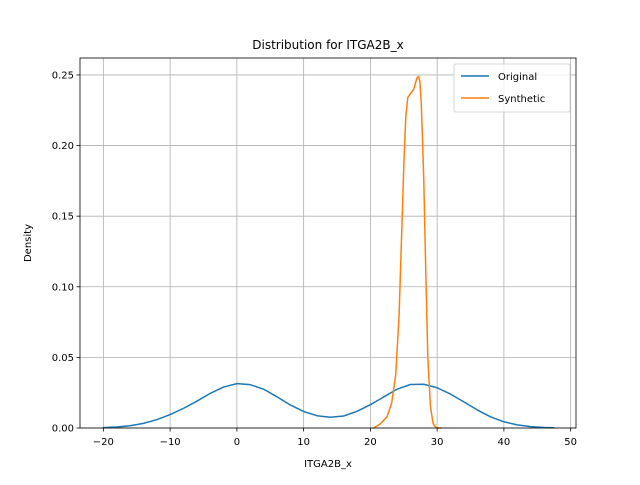  What do you see at coordinates (103, 442) in the screenshot?
I see `x-tick-label: −20` at bounding box center [103, 442].